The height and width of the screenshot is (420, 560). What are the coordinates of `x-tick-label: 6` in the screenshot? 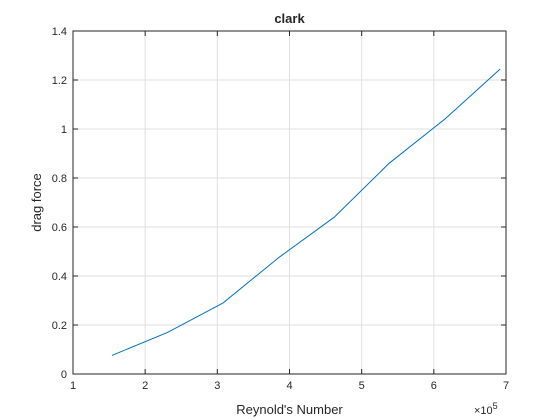 It's located at (434, 386).